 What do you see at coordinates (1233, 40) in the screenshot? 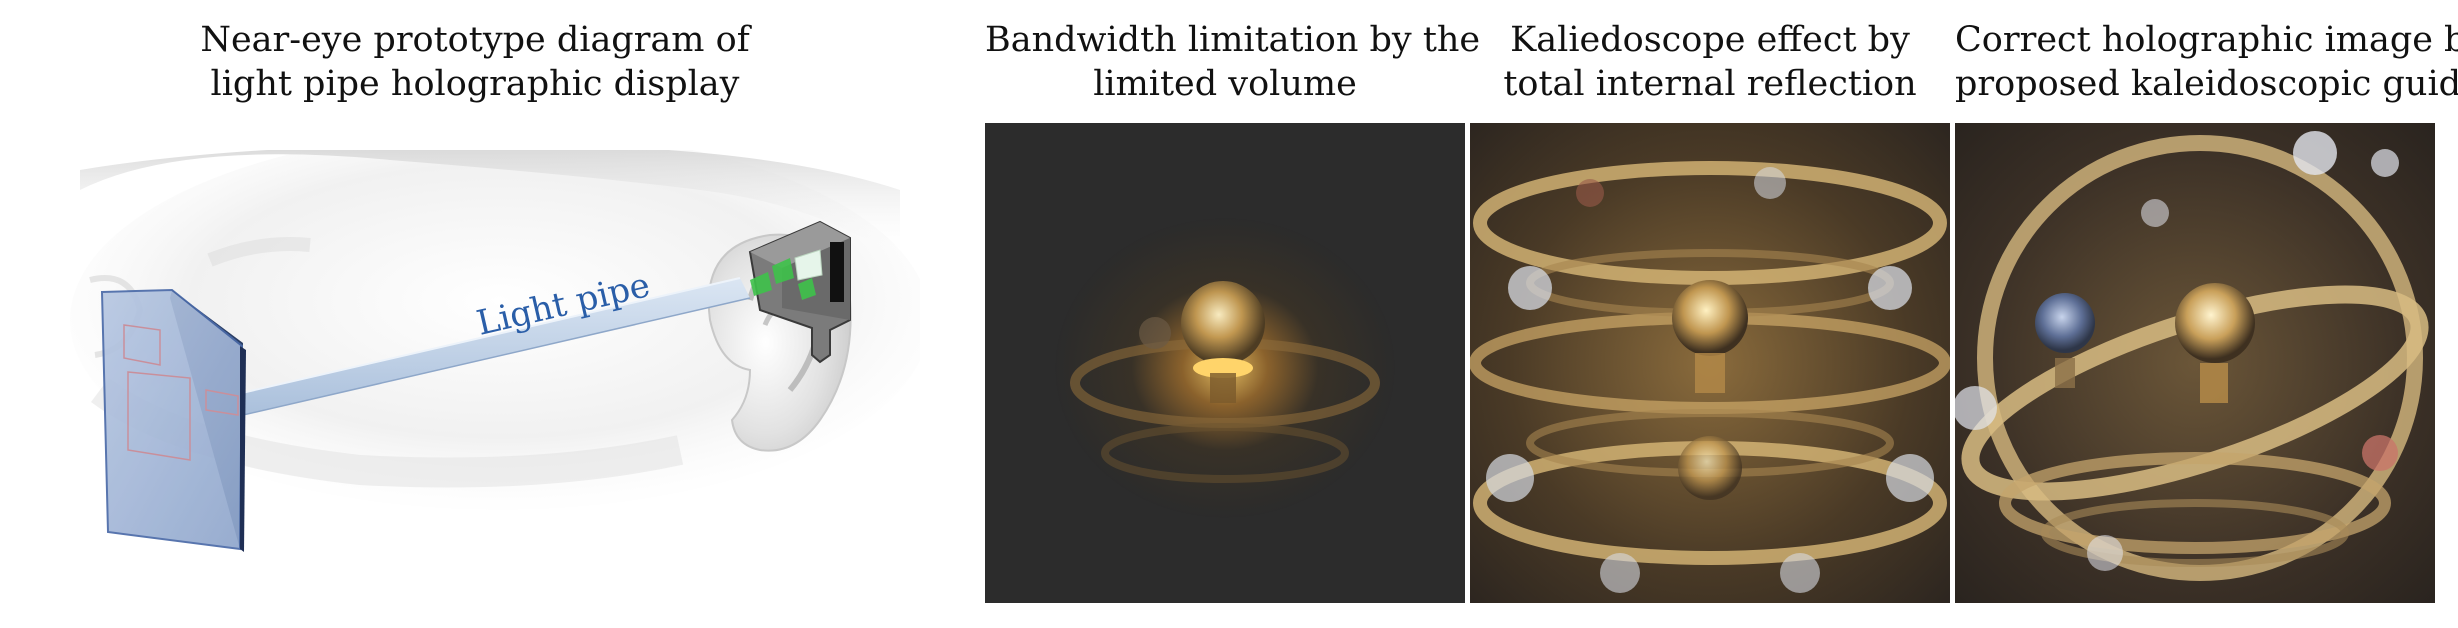
I see `panel-1-caption-line1: Bandwidth limitation by the` at bounding box center [1233, 40].